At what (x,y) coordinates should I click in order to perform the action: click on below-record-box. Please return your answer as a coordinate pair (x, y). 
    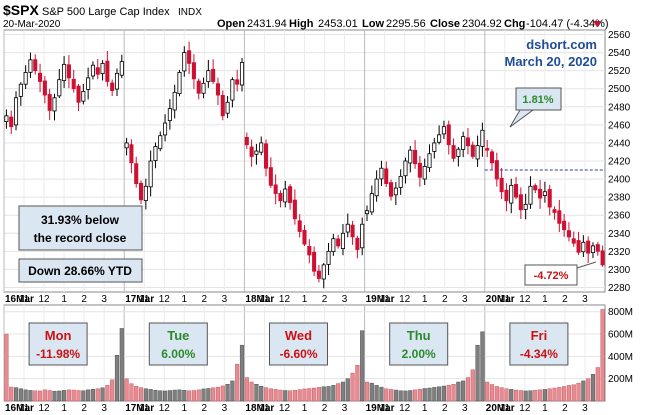
    Looking at the image, I should click on (80, 228).